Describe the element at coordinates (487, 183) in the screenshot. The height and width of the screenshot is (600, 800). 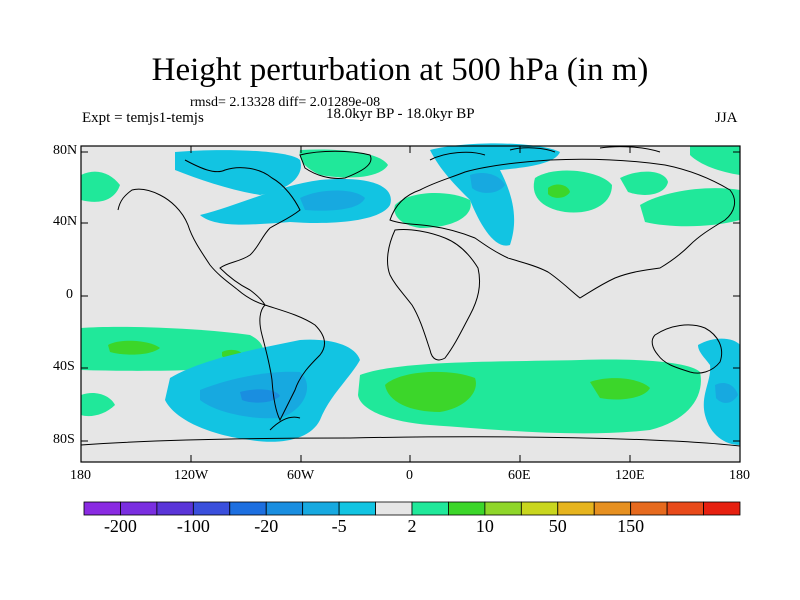
I see `contour-asia-core` at that location.